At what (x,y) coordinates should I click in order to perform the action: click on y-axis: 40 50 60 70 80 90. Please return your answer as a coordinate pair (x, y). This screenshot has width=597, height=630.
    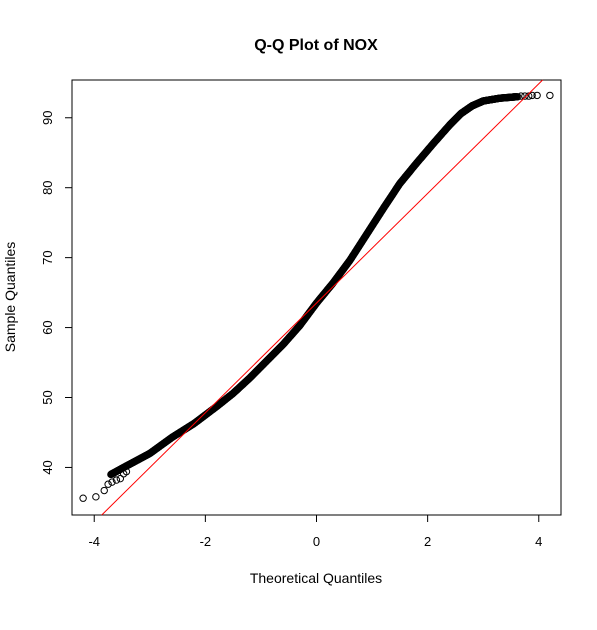
    Looking at the image, I should click on (56, 293).